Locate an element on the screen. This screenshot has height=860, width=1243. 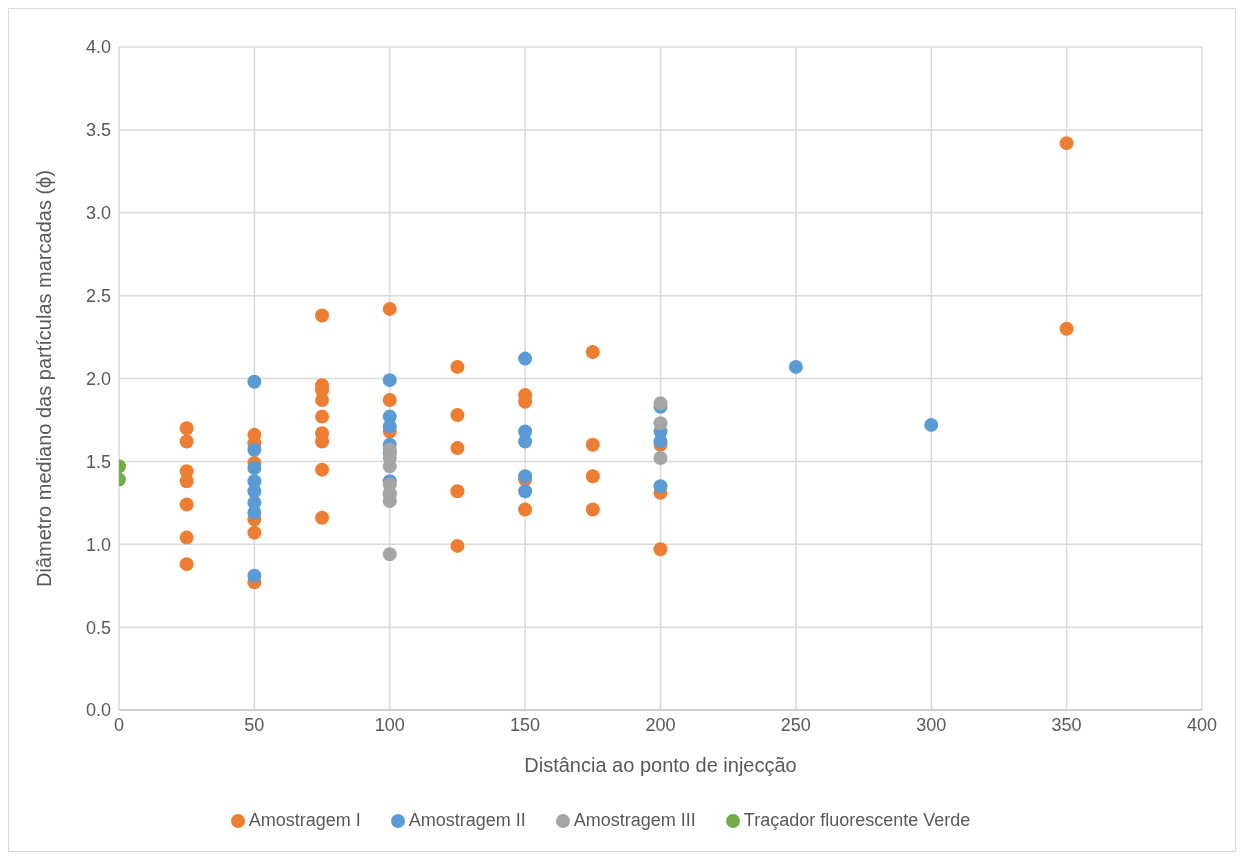
y-axis-title: Diâmetro mediano das partículas marcadas (ϕ) is located at coordinates (44, 378).